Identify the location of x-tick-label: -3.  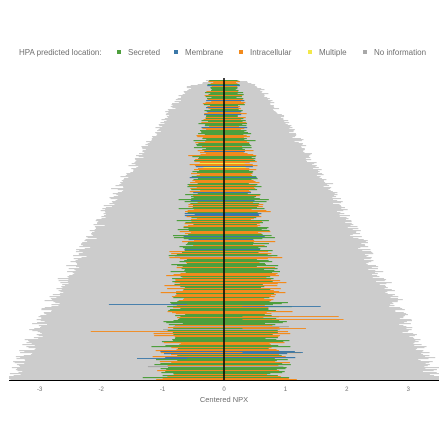
(40, 390).